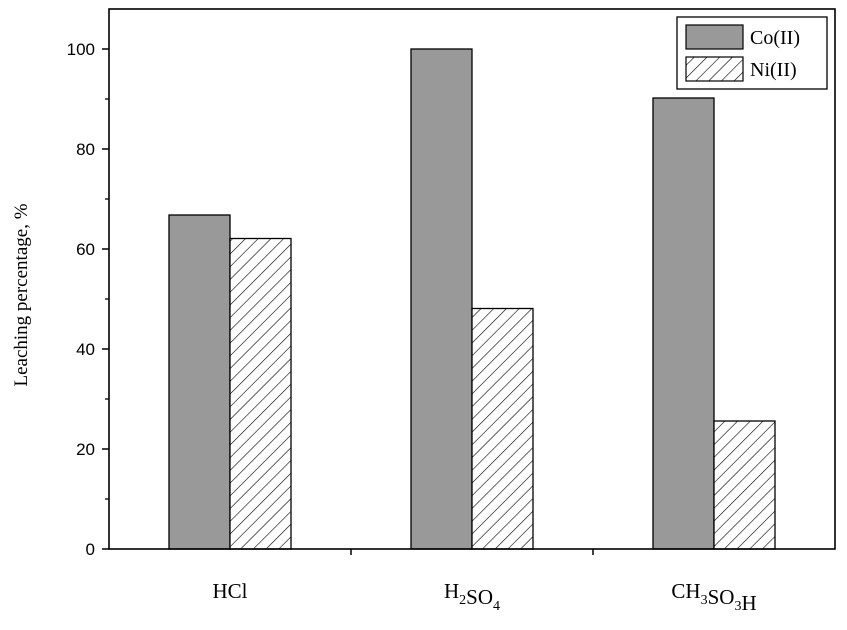 This screenshot has width=847, height=630. I want to click on bar-coii-h2so4, so click(441, 299).